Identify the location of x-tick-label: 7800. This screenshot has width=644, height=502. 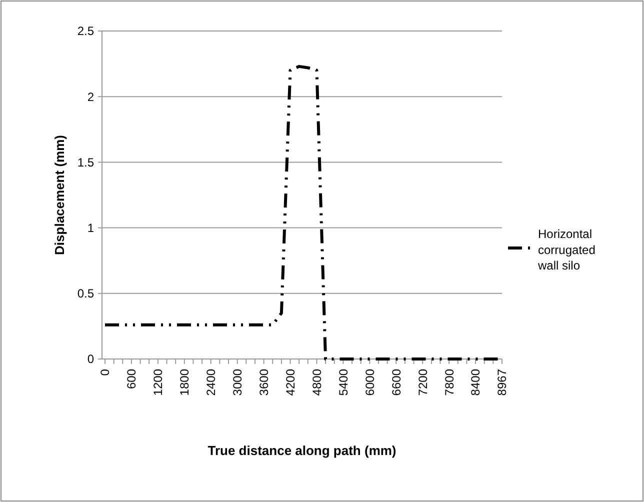
(449, 382).